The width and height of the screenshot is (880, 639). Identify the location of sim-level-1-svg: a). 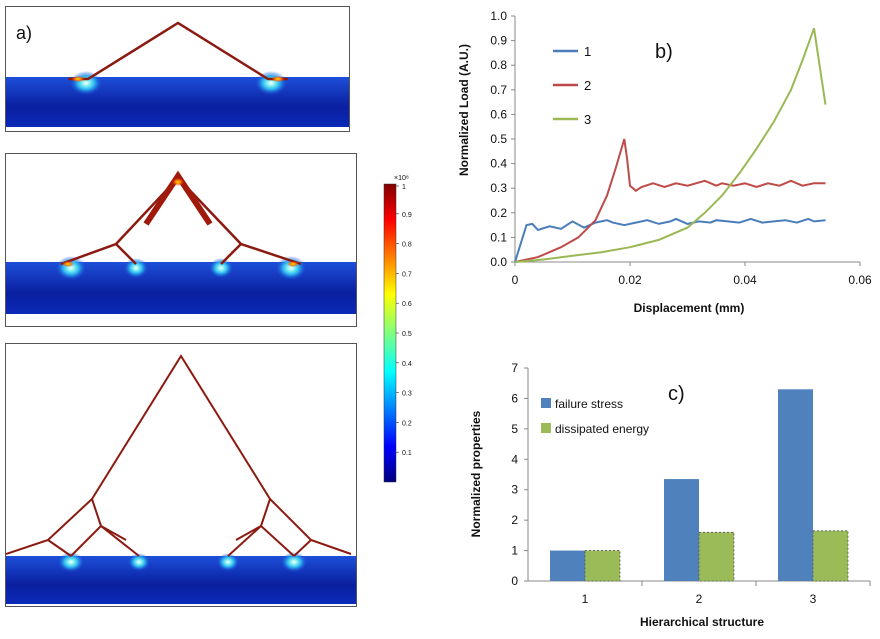
(177, 74).